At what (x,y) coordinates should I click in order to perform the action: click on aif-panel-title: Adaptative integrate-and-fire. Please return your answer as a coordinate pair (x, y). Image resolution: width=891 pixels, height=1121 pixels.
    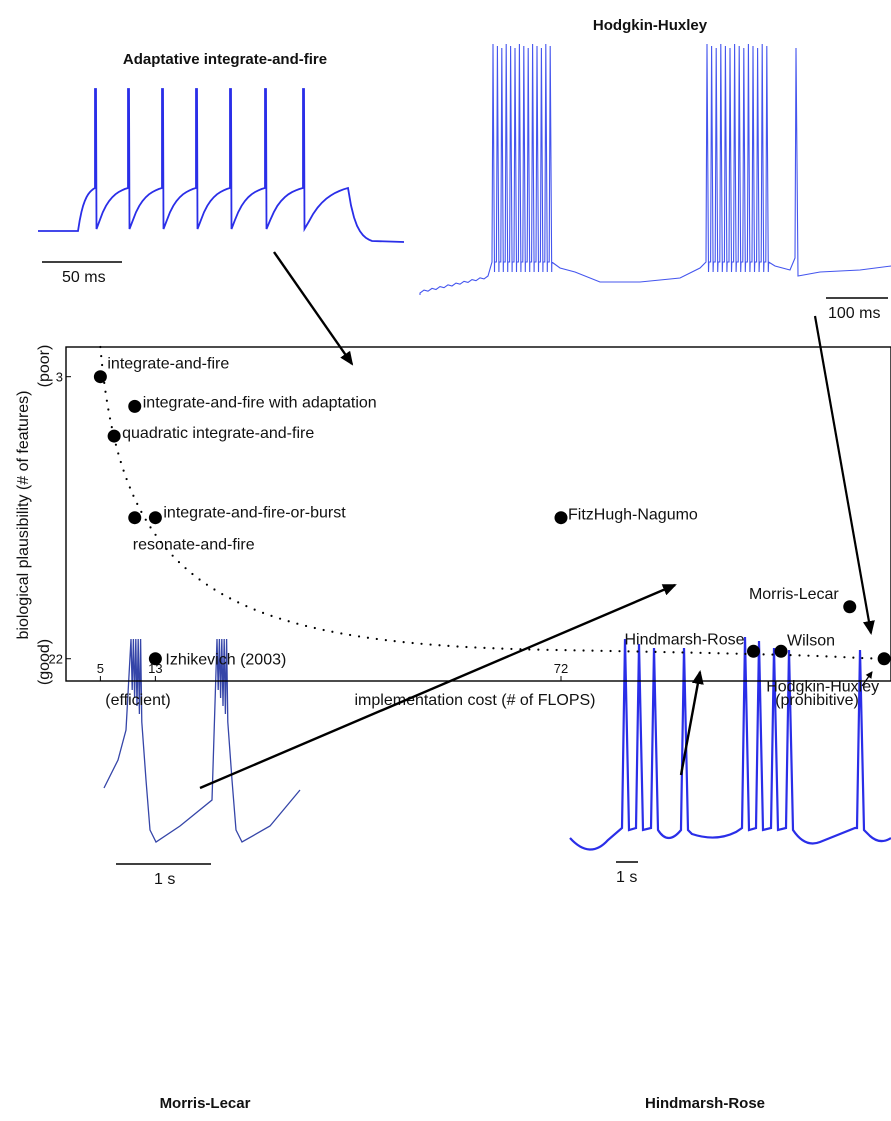
    Looking at the image, I should click on (225, 59).